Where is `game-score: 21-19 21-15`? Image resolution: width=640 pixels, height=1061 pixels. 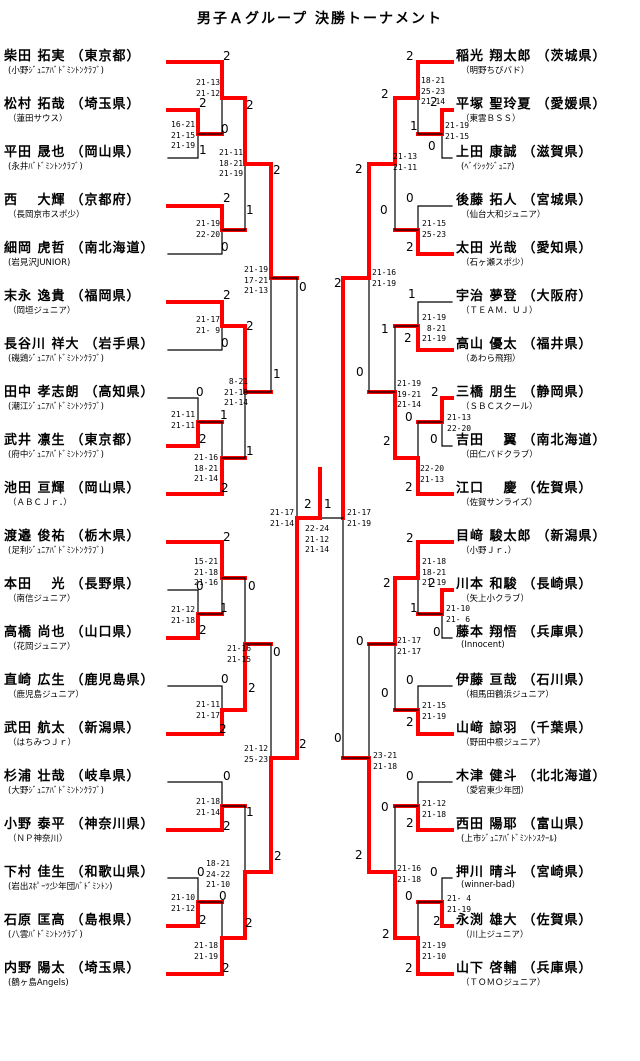
game-score: 21-19 21-15 is located at coordinates (457, 131).